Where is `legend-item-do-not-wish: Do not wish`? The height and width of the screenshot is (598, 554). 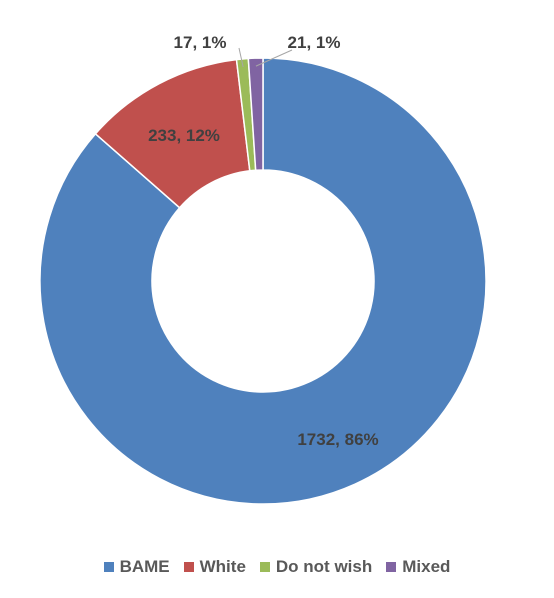
legend-item-do-not-wish: Do not wish is located at coordinates (316, 567).